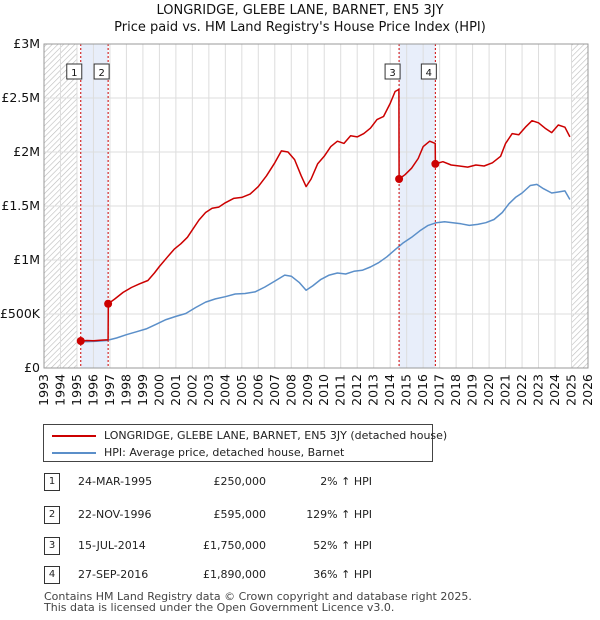 The width and height of the screenshot is (600, 620). I want to click on x-tick-label: 1998, so click(125, 390).